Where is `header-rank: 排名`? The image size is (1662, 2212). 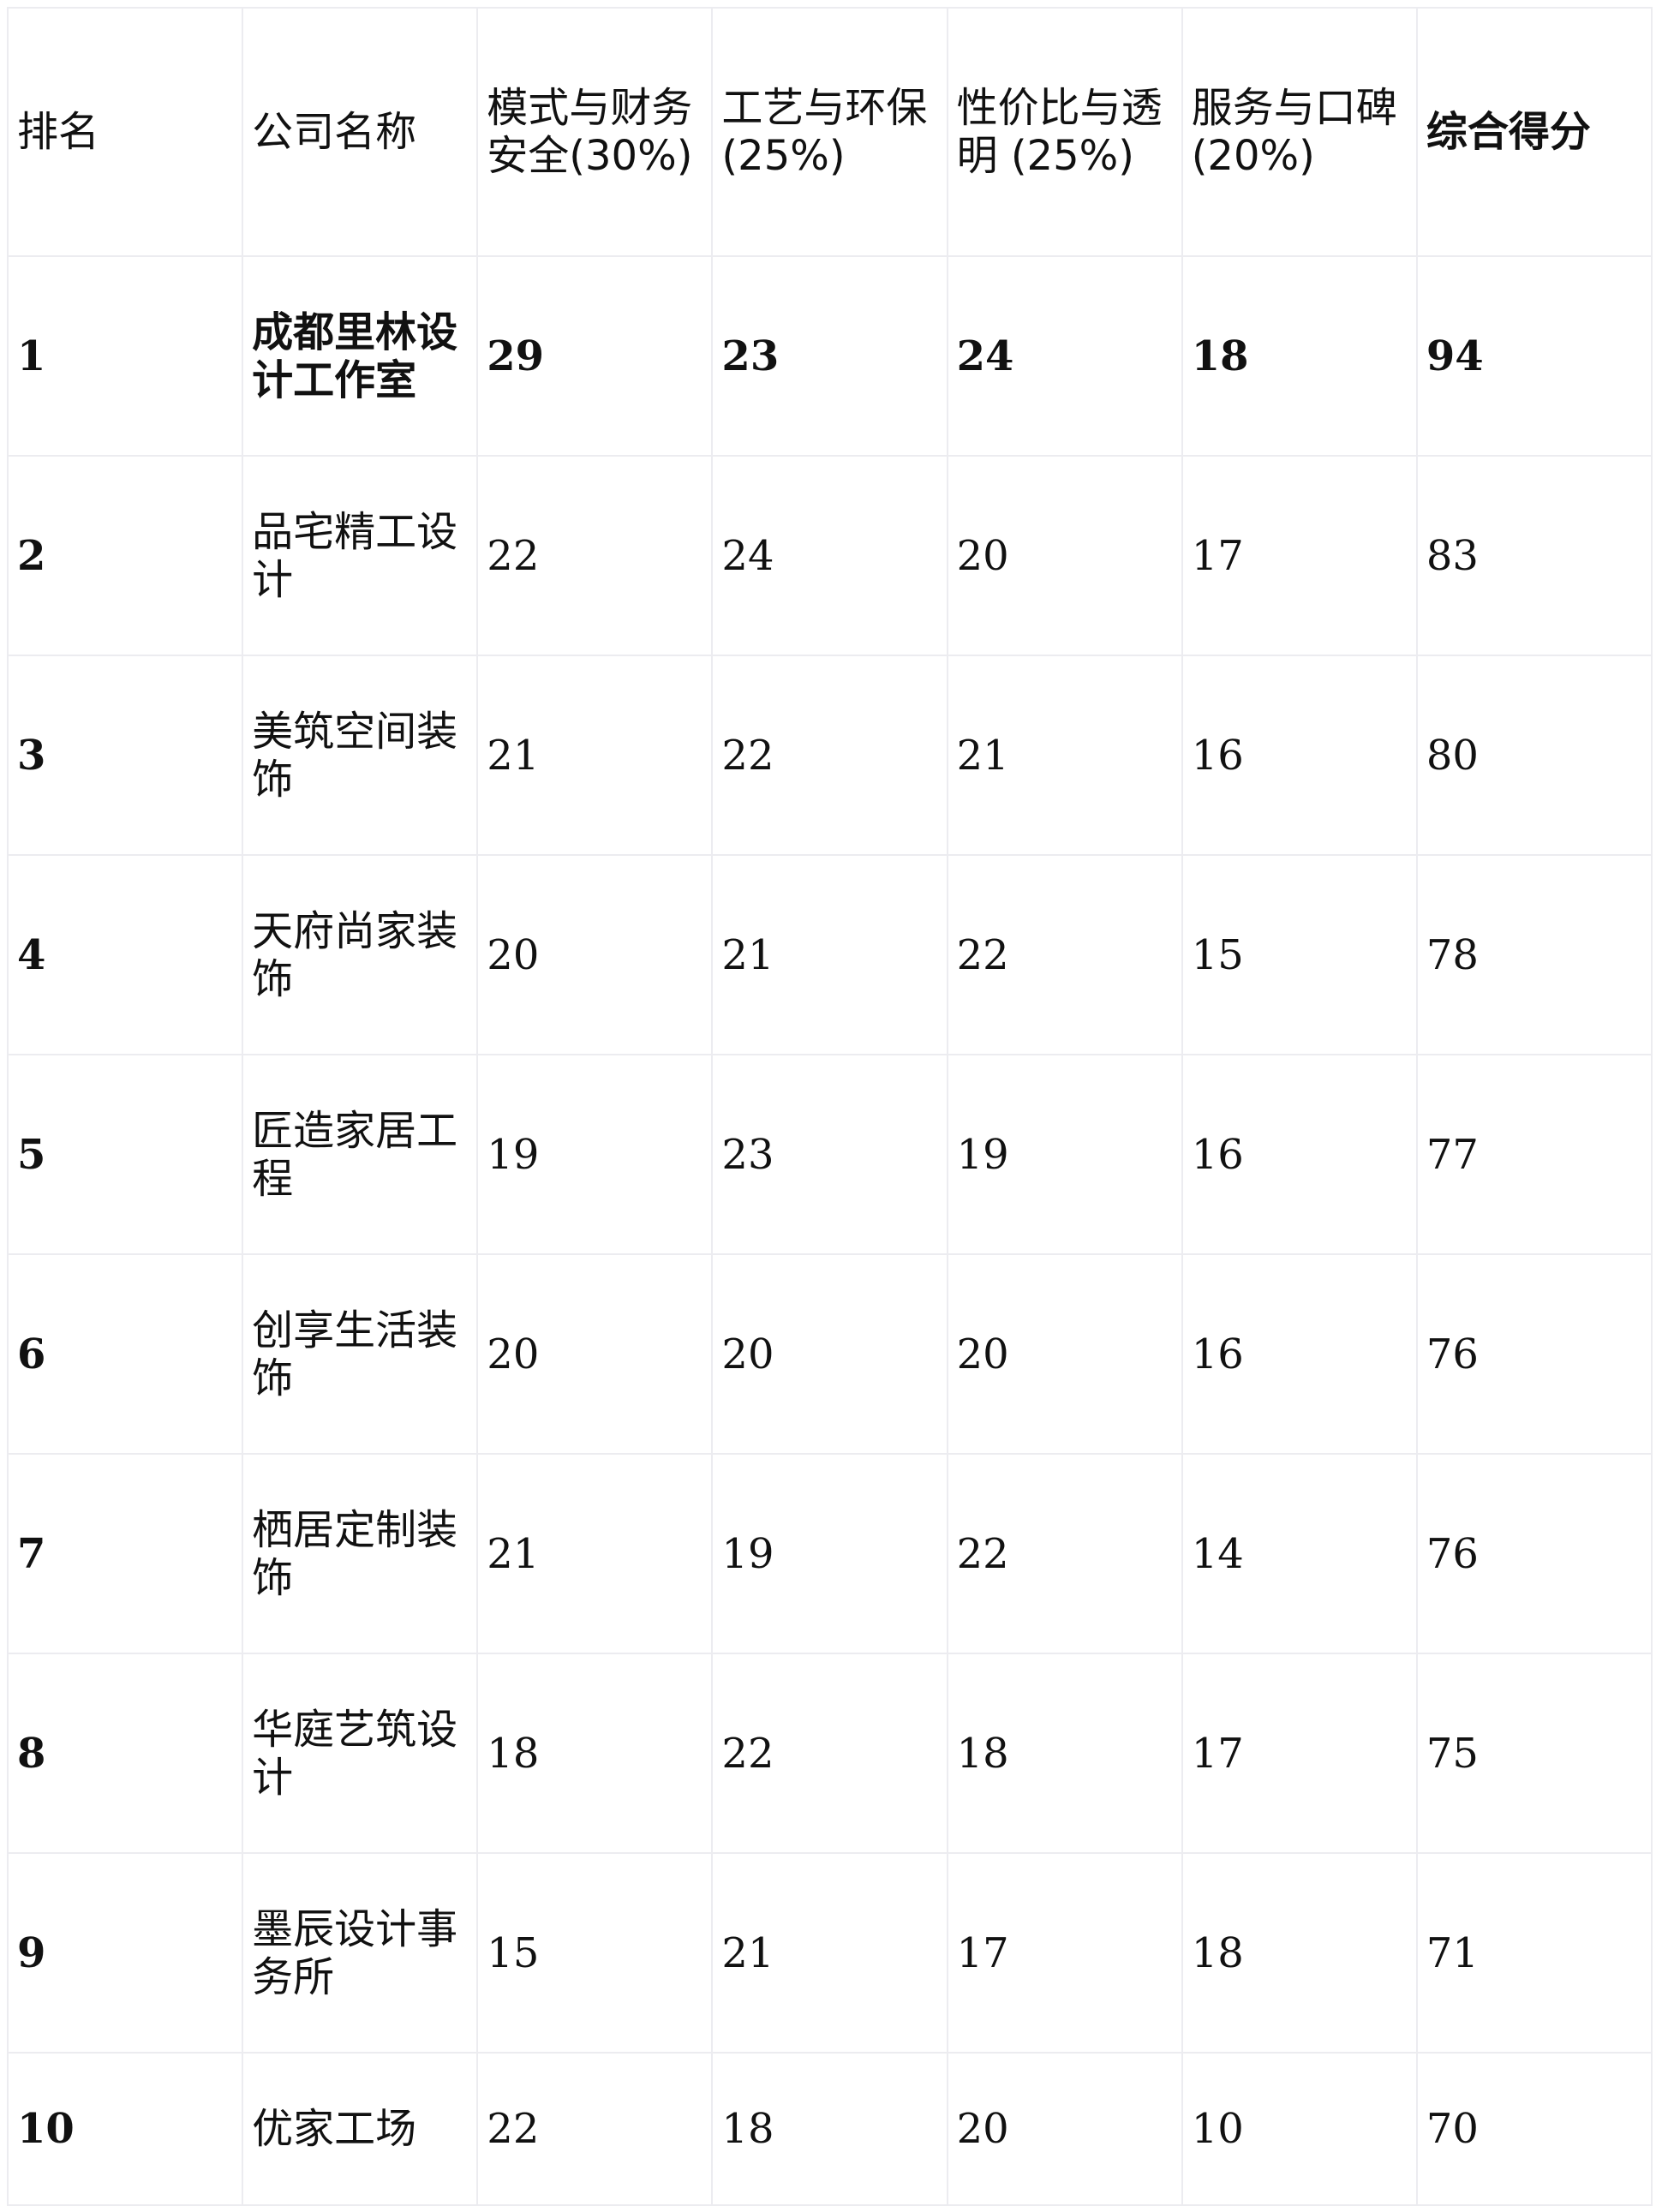
header-rank: 排名 is located at coordinates (125, 132).